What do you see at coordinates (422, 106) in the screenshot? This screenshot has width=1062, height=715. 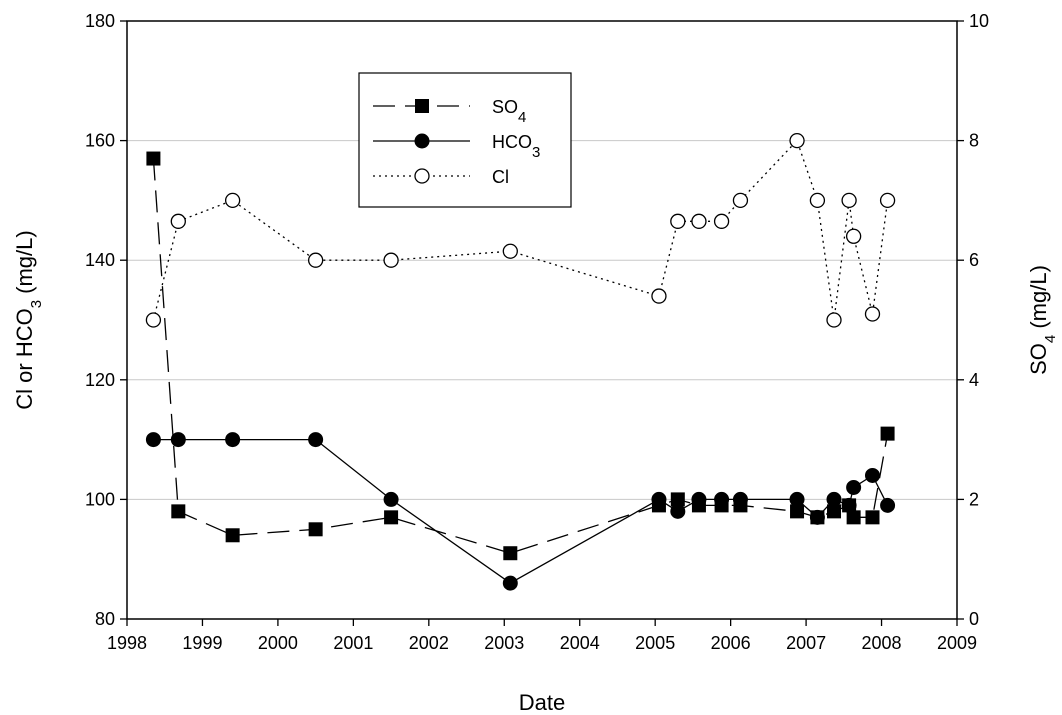 I see `legend-marker-so4` at bounding box center [422, 106].